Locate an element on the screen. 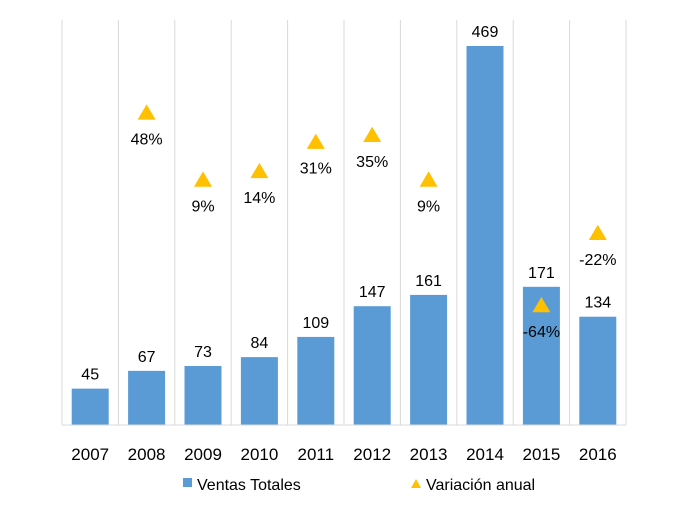  bar-data-label: 469 is located at coordinates (485, 32).